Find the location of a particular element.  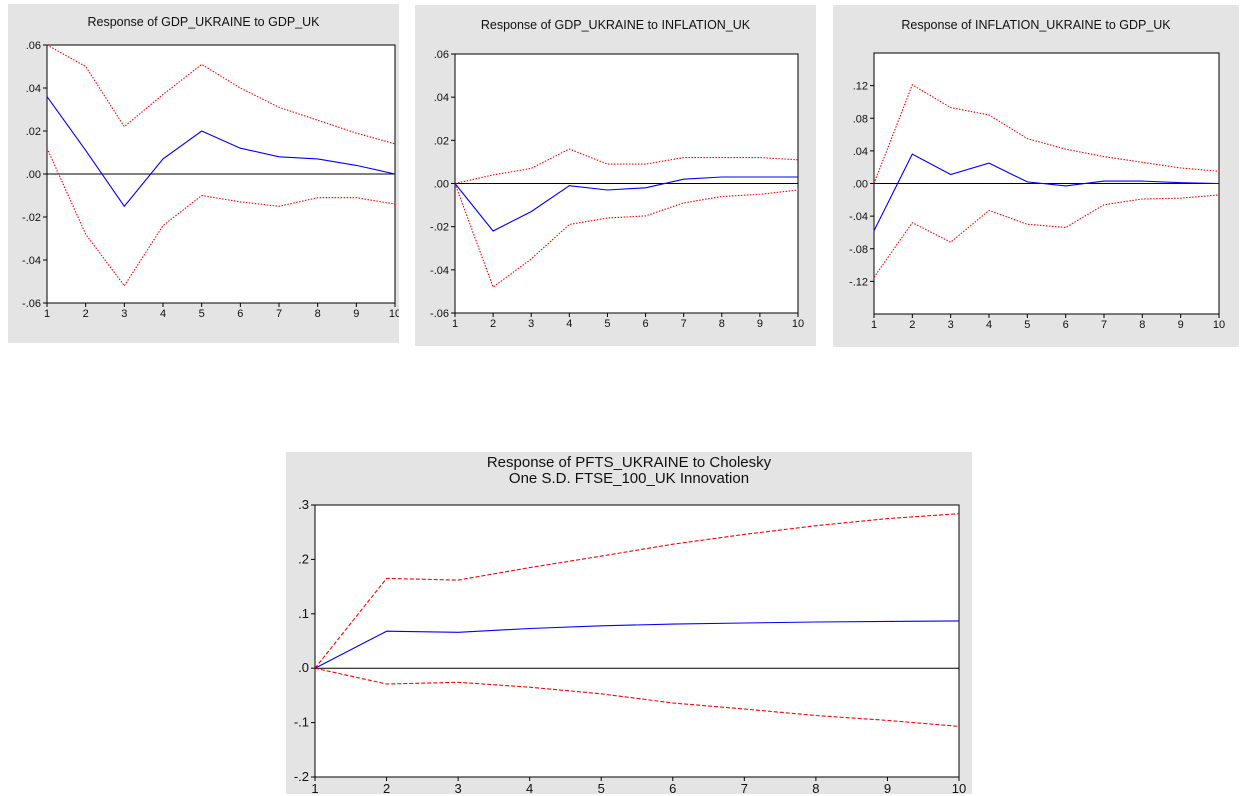

y-tick-label: .3 is located at coordinates (303, 504).